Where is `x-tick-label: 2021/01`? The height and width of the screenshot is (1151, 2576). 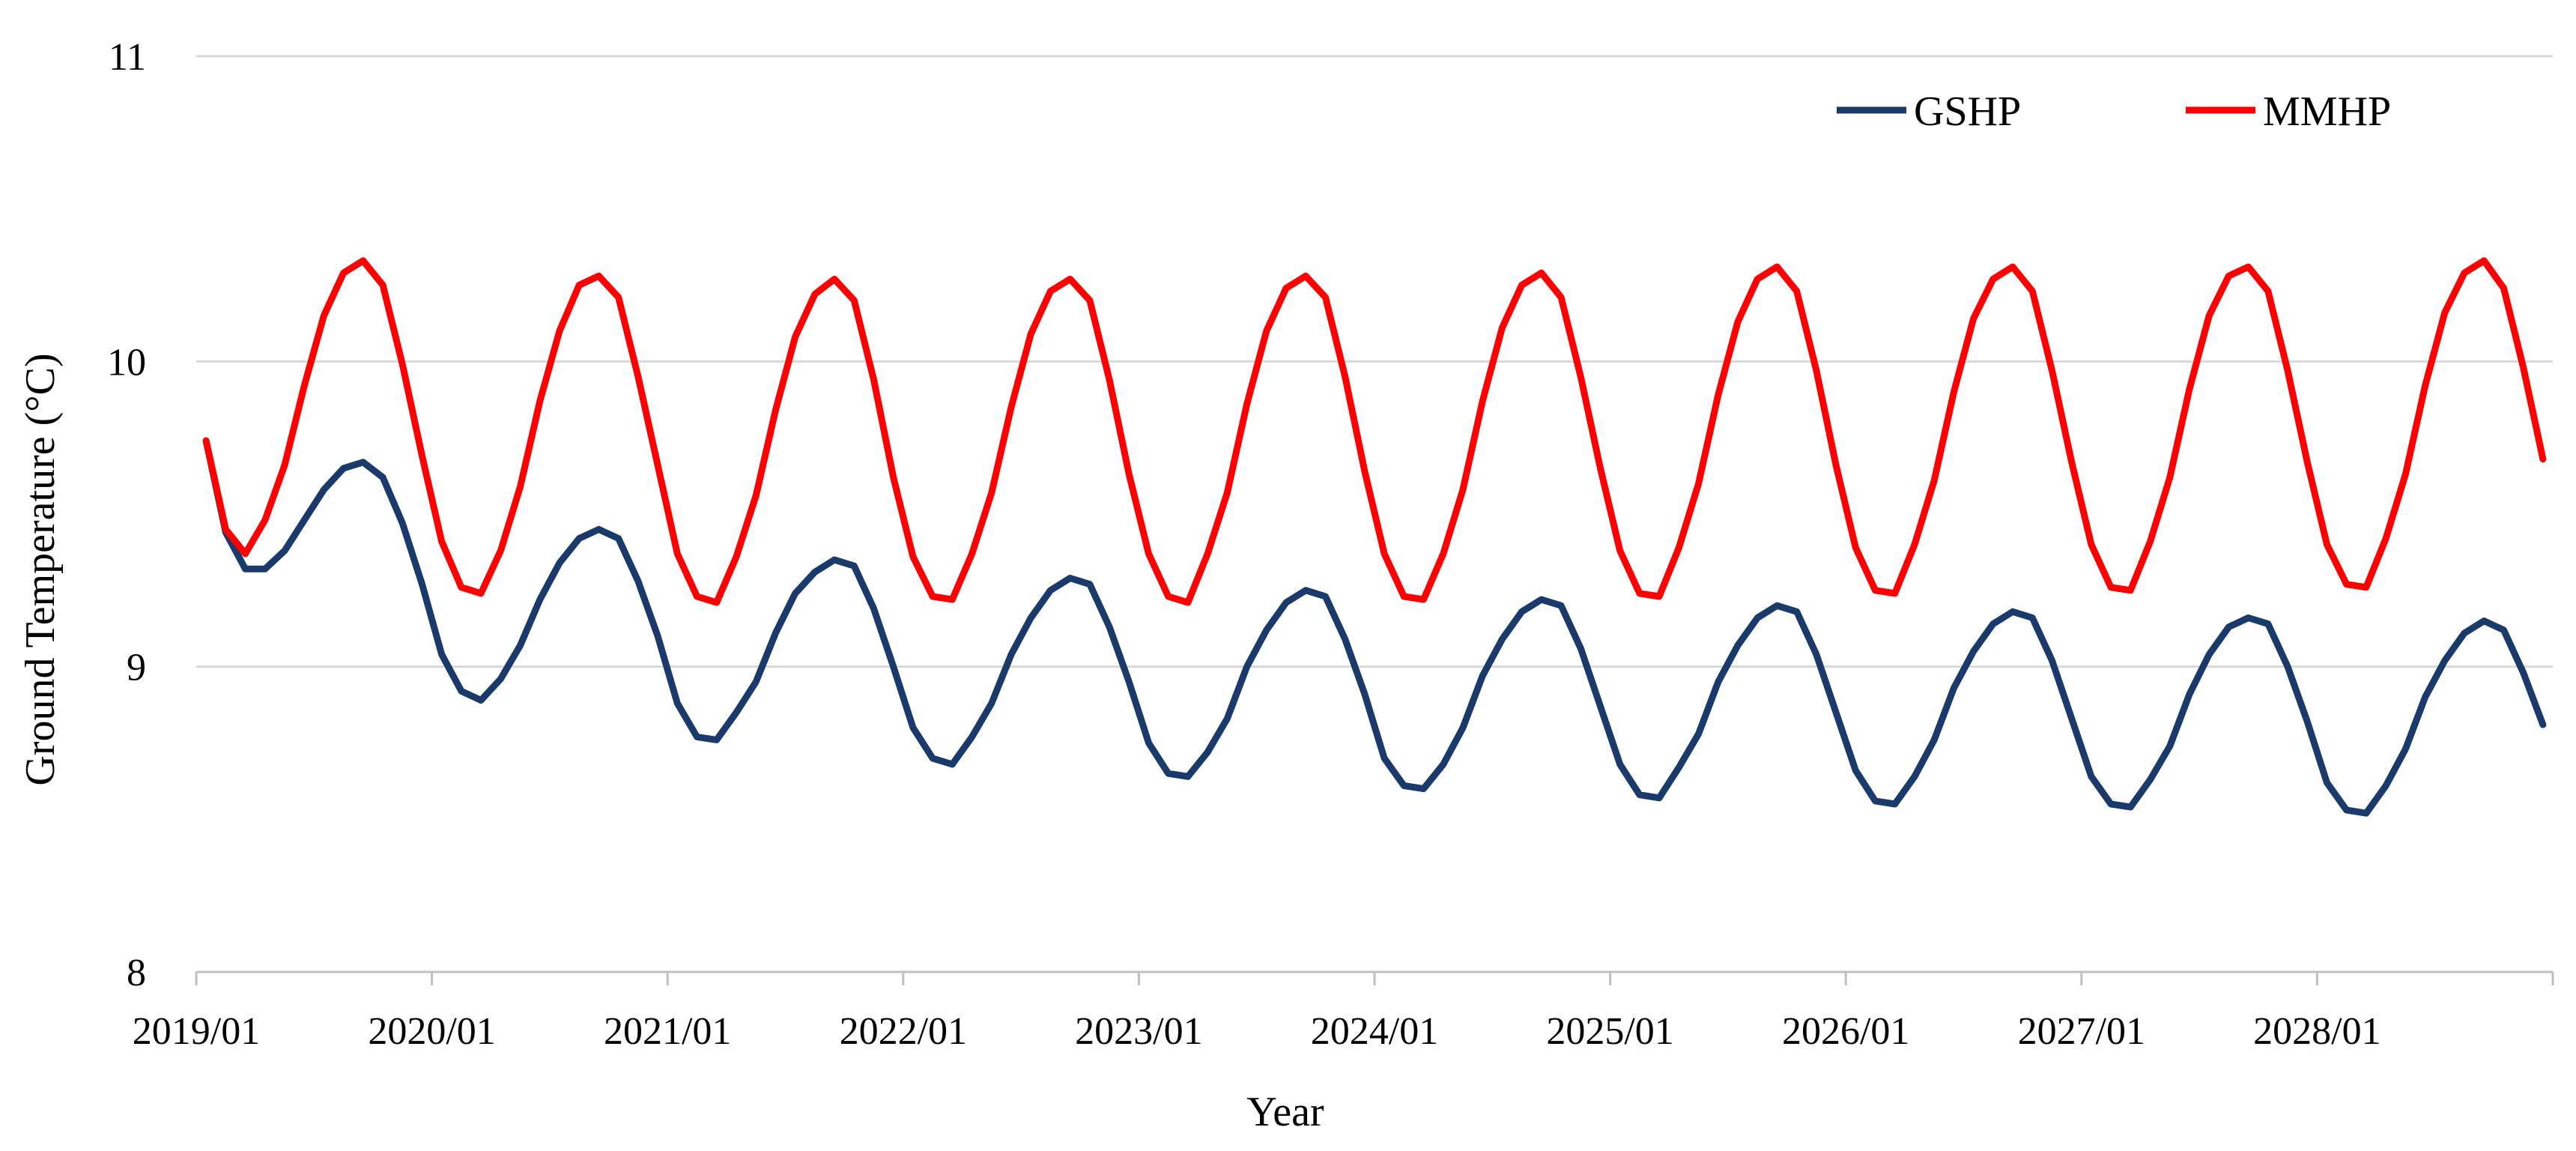
x-tick-label: 2021/01 is located at coordinates (667, 1032).